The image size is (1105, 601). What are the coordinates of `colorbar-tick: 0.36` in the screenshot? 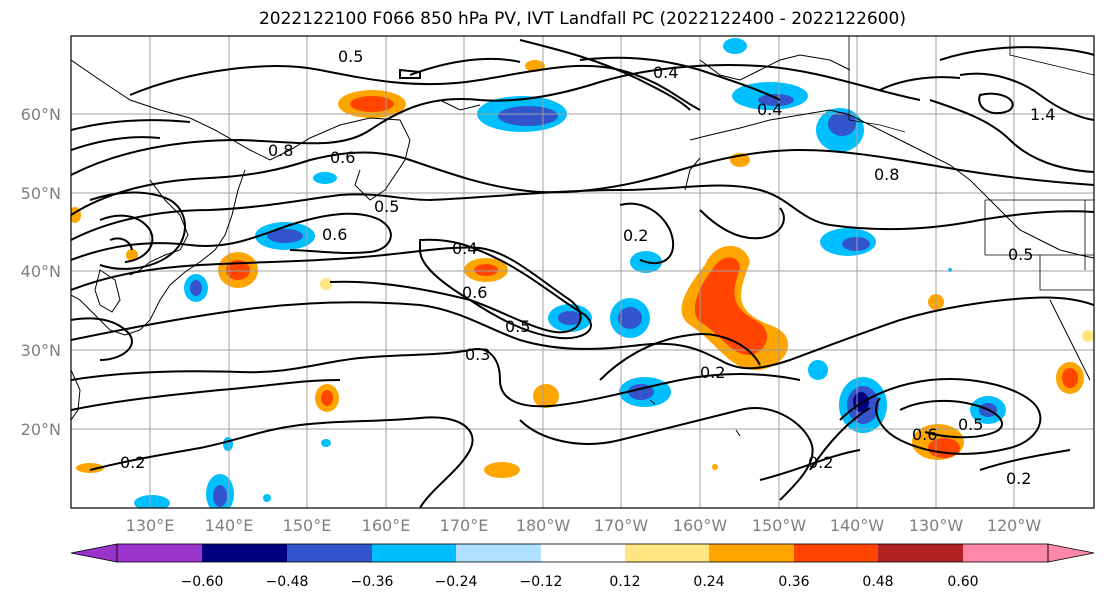 It's located at (793, 582).